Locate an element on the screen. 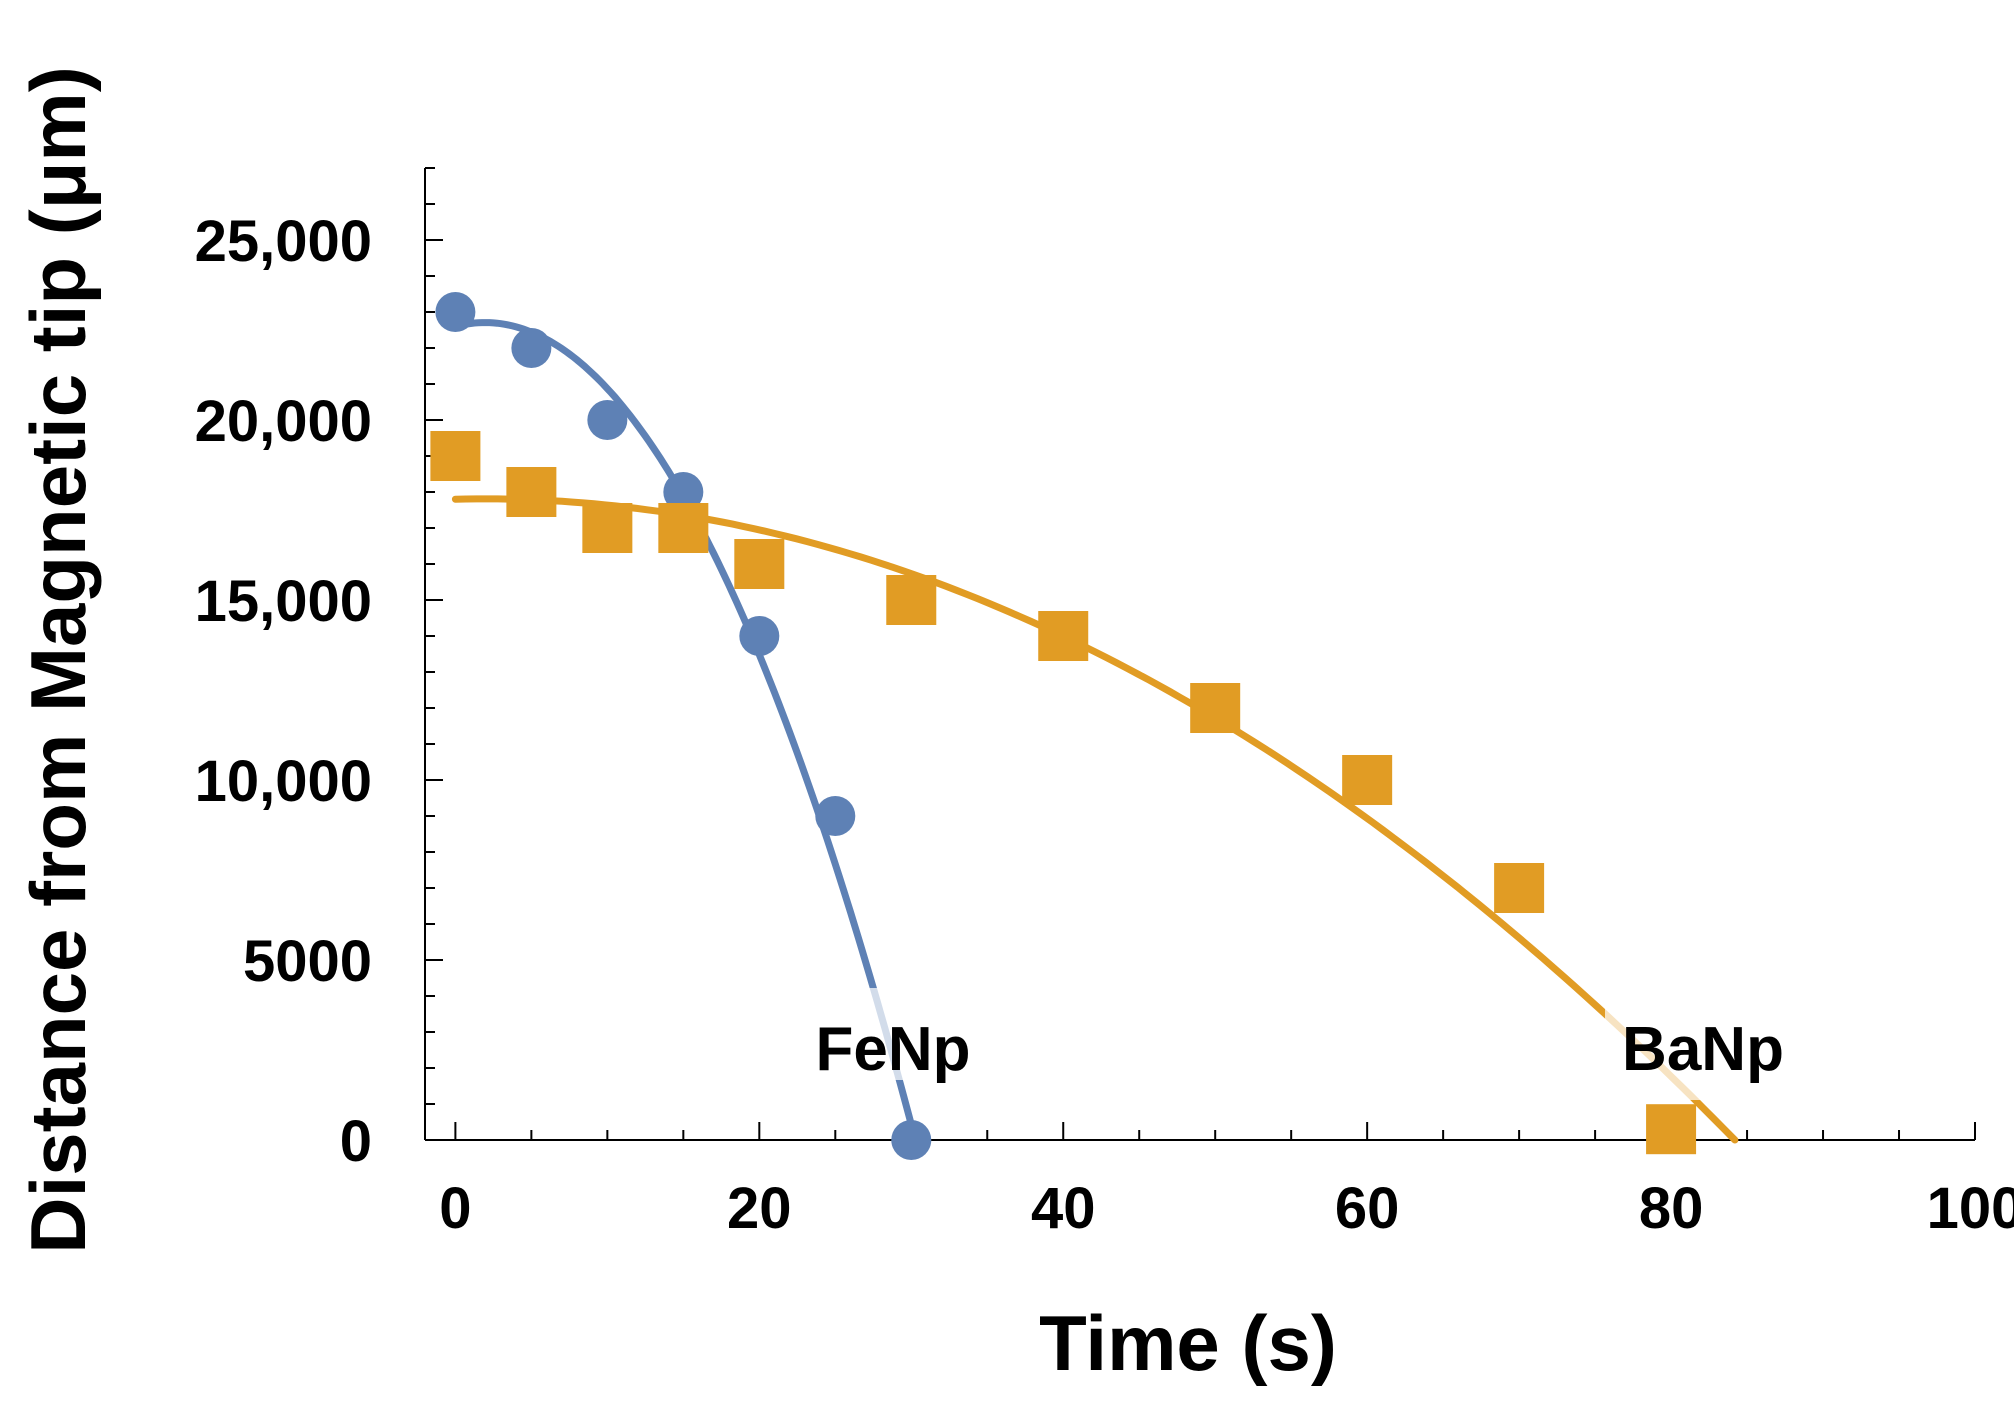 Image resolution: width=2014 pixels, height=1410 pixels. series-label-fenp: FeNp is located at coordinates (893, 1049).